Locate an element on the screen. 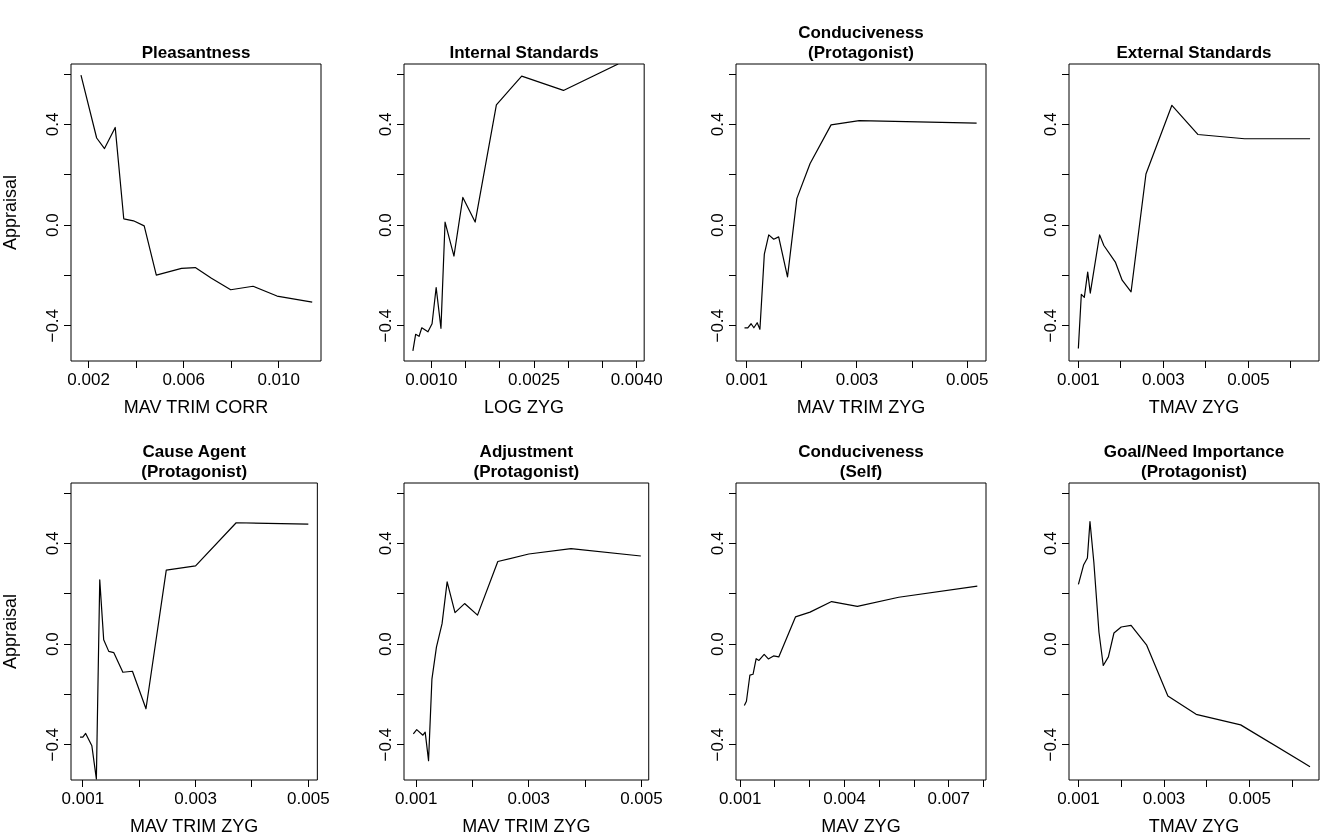 The width and height of the screenshot is (1330, 838). chart-title: Cause Agent (Protagonist) is located at coordinates (194, 461).